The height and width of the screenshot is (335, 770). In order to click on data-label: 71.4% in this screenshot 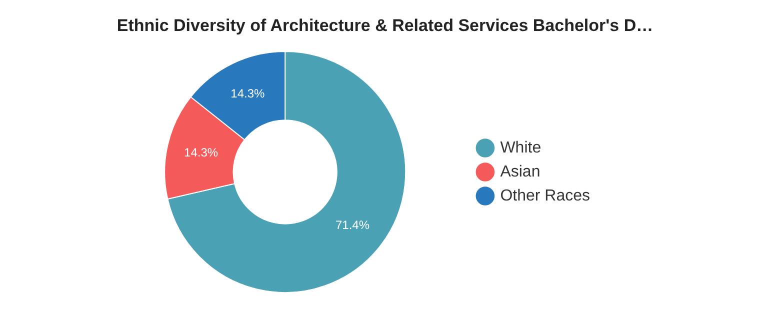, I will do `click(352, 225)`.